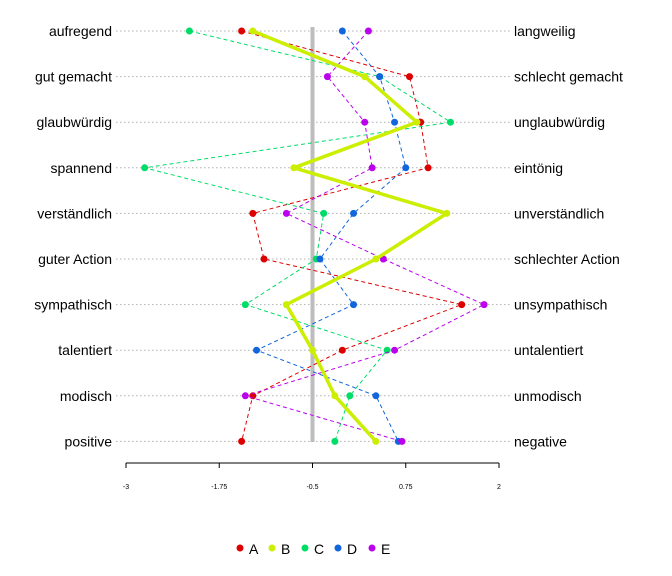  What do you see at coordinates (75, 122) in the screenshot?
I see `left-label: glaubwürdig` at bounding box center [75, 122].